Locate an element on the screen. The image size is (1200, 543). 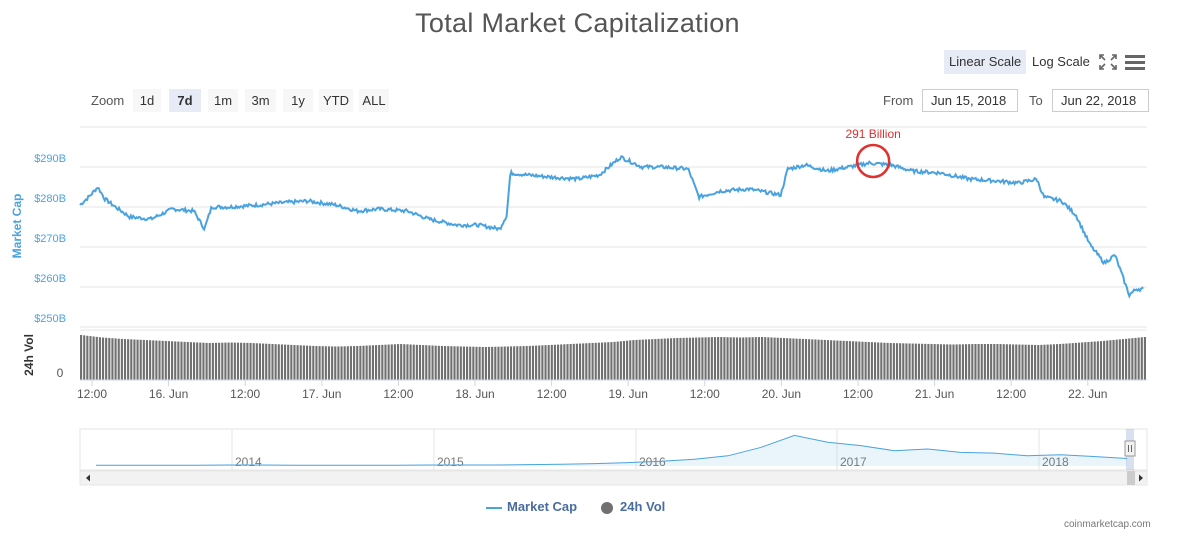
navigator: 20142015201620172018 is located at coordinates (613, 457).